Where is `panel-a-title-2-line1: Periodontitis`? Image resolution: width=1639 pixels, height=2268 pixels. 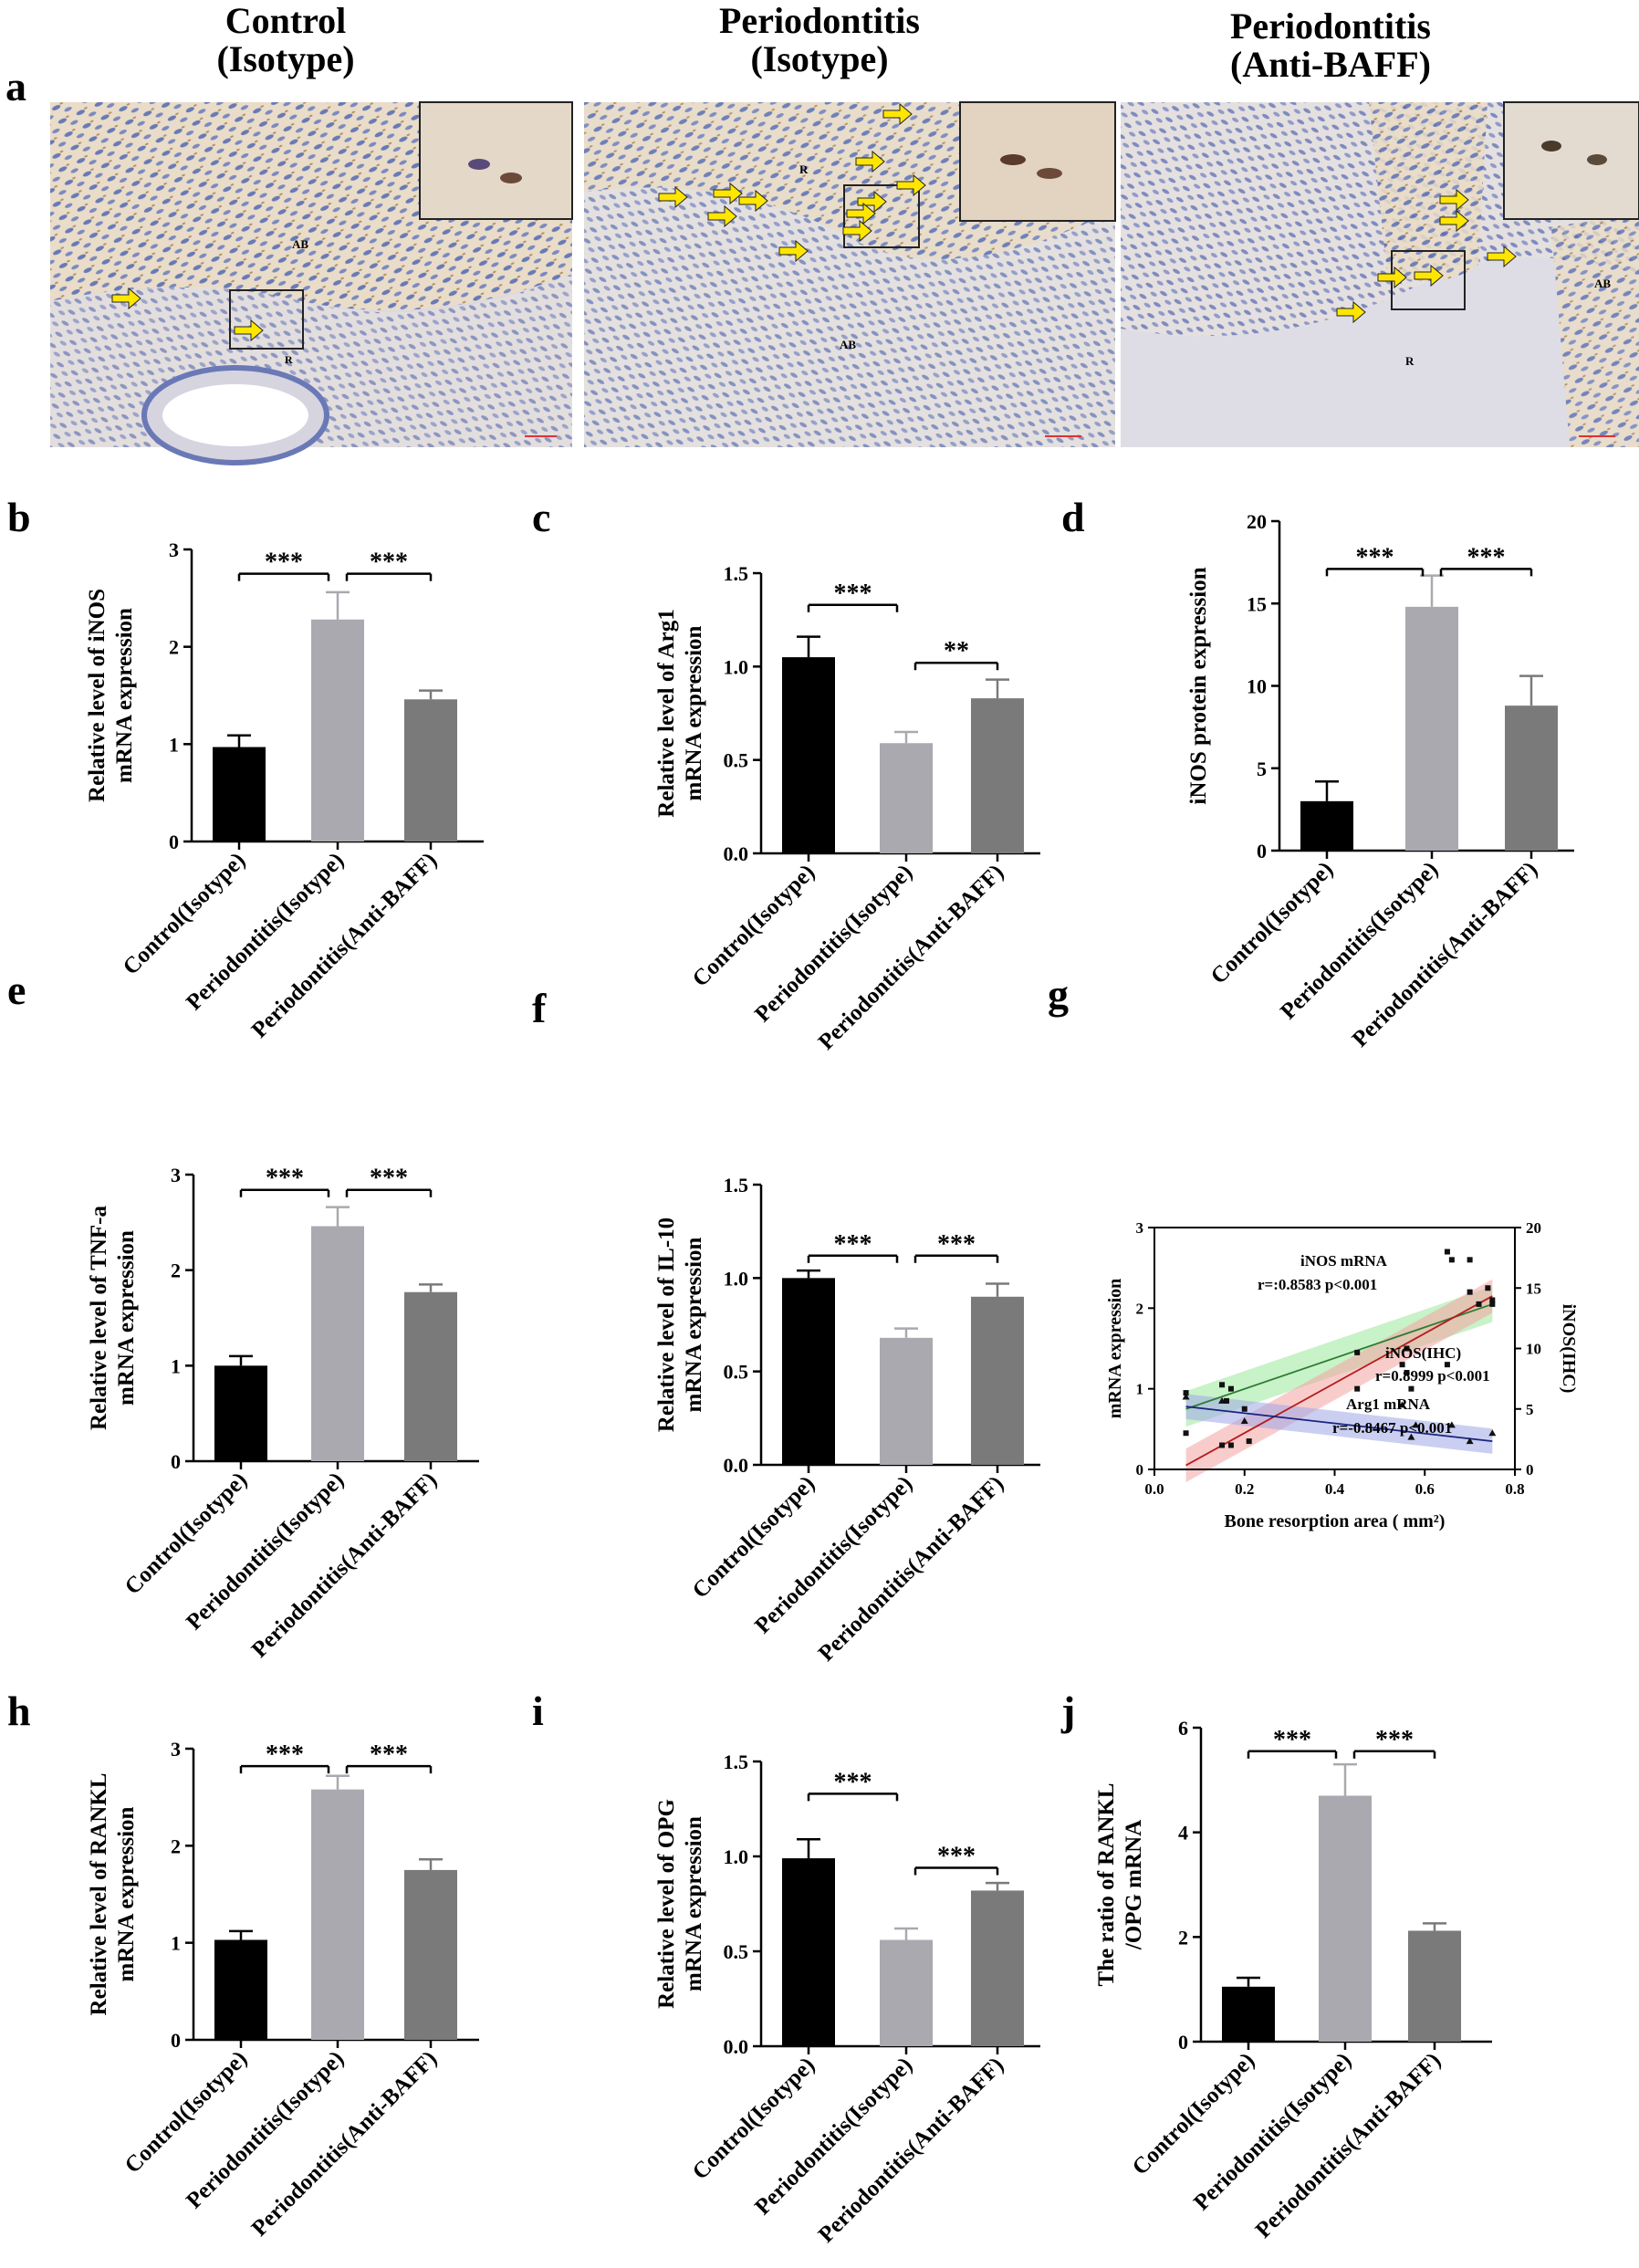
panel-a-title-2-line1: Periodontitis is located at coordinates (819, 20).